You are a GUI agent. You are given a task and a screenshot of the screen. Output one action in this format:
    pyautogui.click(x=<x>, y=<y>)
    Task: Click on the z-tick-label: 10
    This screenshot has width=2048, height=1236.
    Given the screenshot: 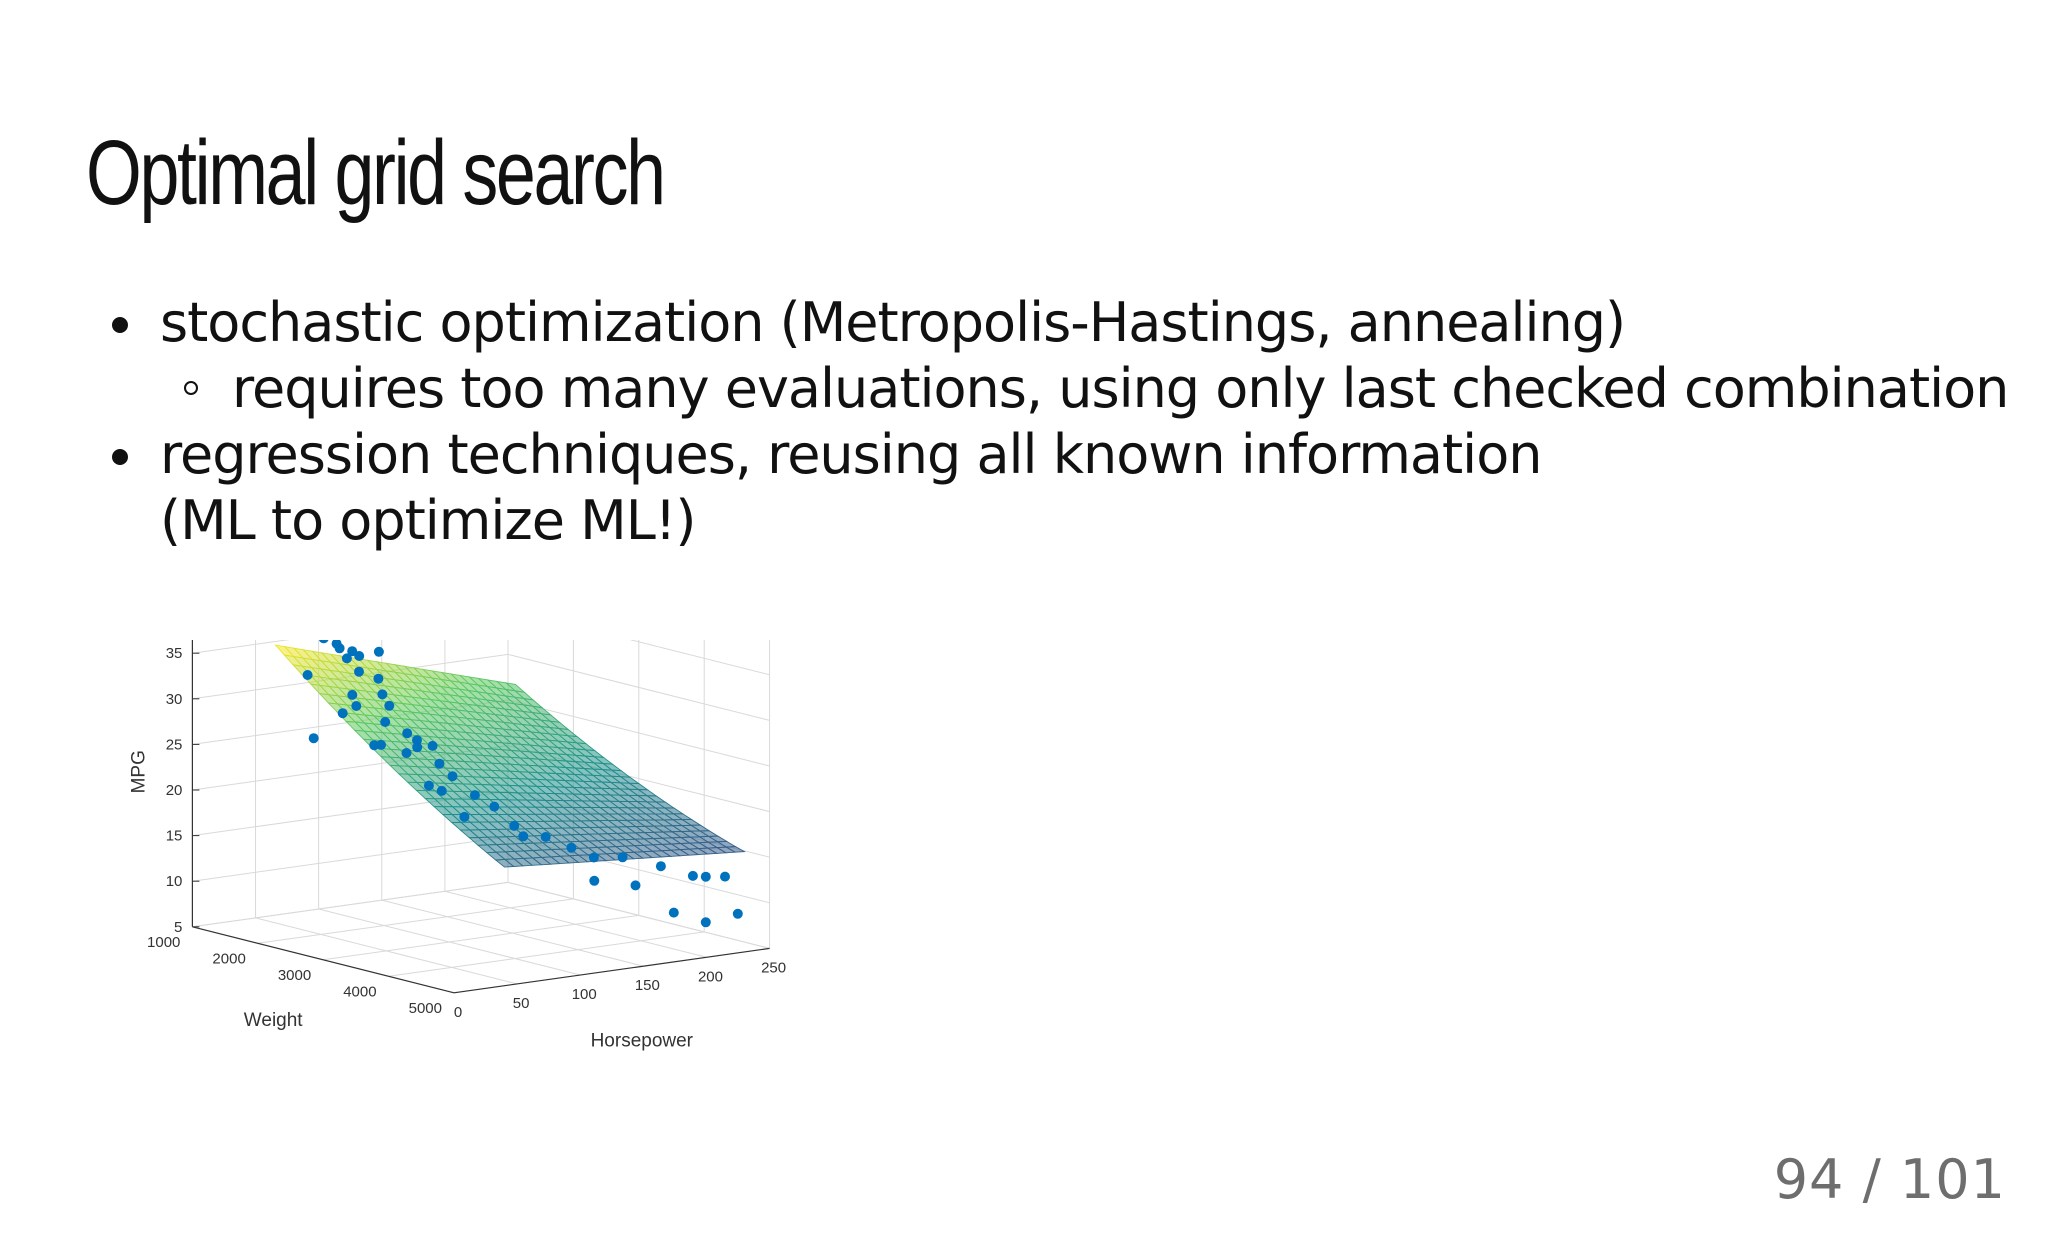 What is the action you would take?
    pyautogui.click(x=174, y=881)
    